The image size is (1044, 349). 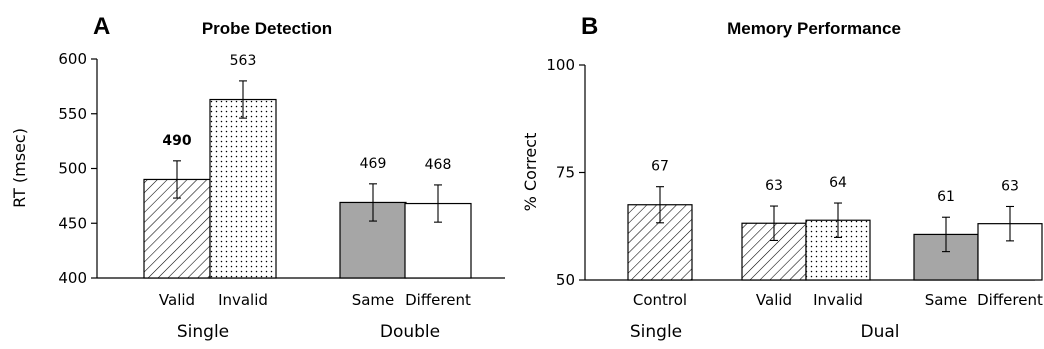 What do you see at coordinates (438, 165) in the screenshot?
I see `value-label: 468` at bounding box center [438, 165].